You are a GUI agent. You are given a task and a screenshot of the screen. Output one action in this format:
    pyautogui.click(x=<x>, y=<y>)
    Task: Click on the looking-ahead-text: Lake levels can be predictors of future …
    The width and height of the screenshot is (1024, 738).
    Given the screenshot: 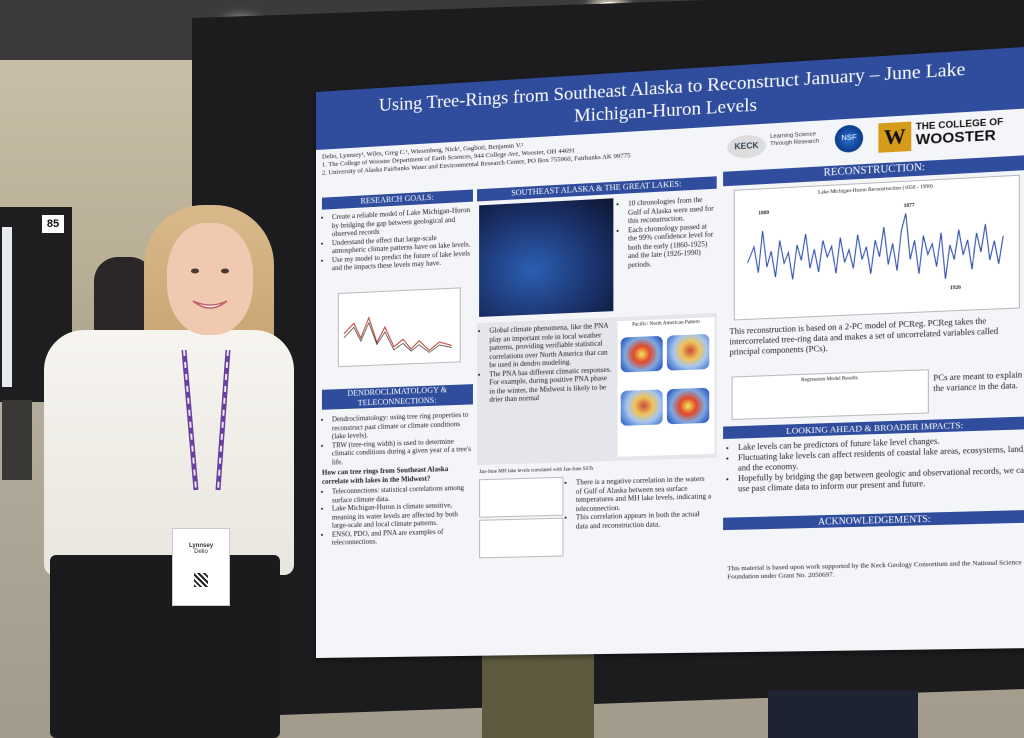 What is the action you would take?
    pyautogui.click(x=875, y=463)
    